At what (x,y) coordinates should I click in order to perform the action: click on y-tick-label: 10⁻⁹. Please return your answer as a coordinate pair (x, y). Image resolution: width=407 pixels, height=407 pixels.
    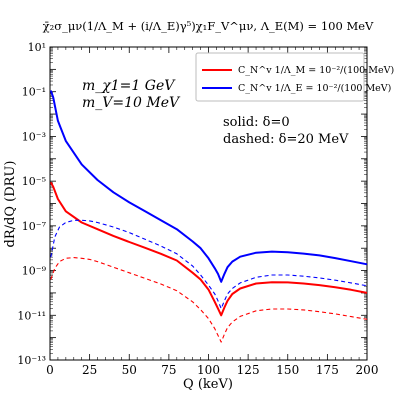
    Looking at the image, I should click on (34, 271).